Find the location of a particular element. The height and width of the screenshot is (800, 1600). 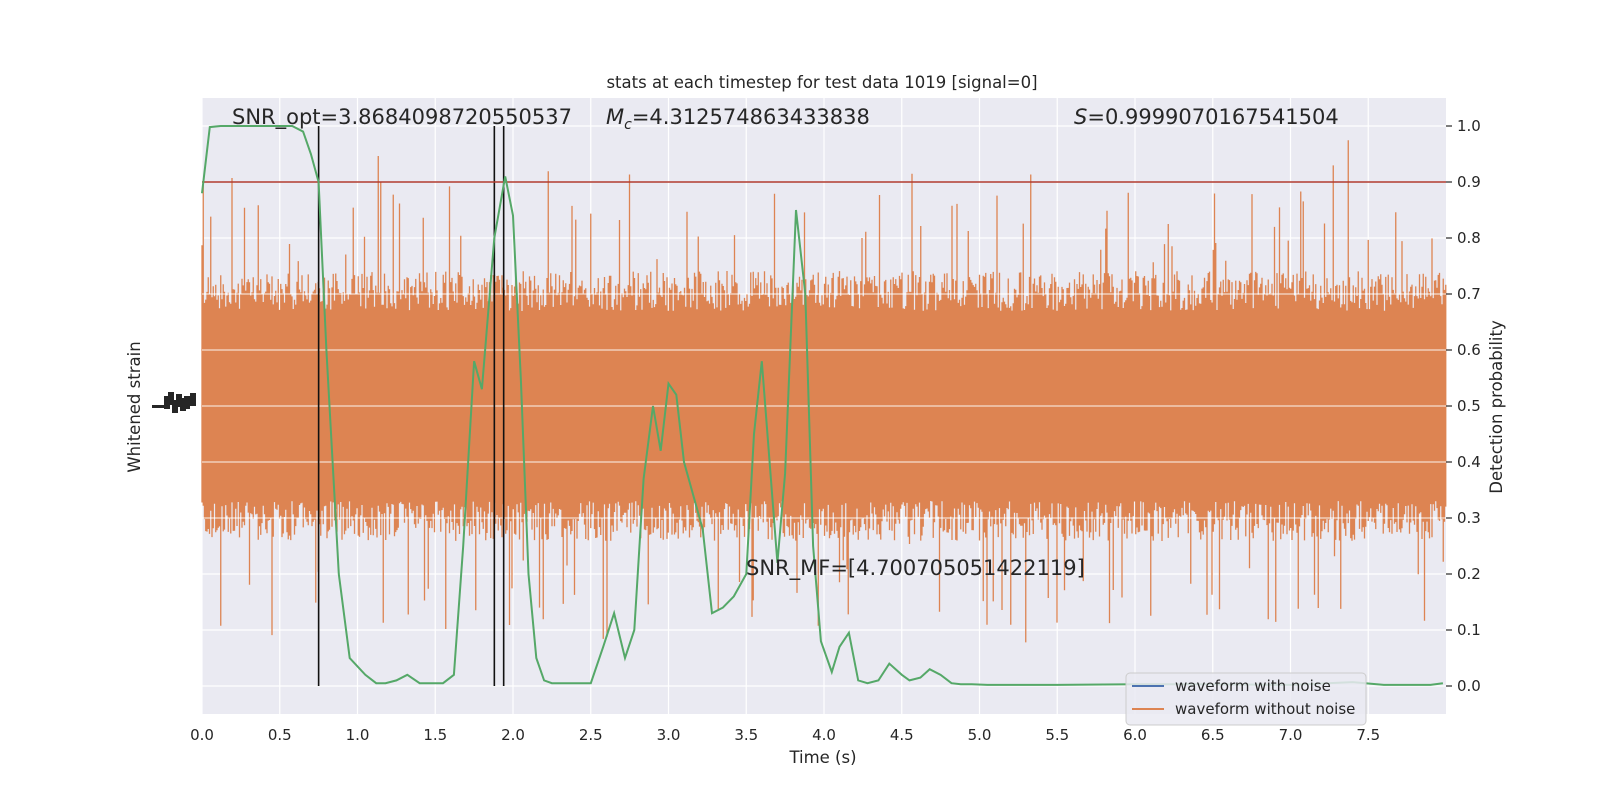

x-tick-label: 3.0 is located at coordinates (669, 735).